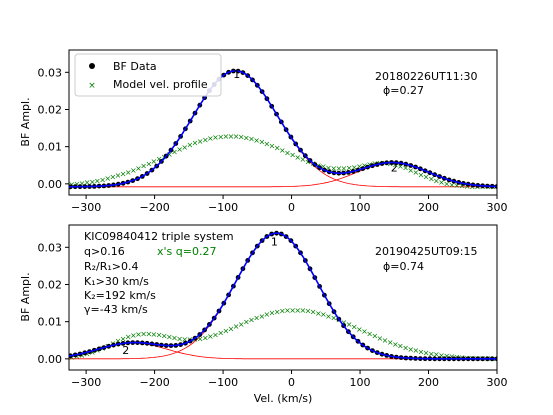  I want to click on legend-marker-model: ×, so click(92, 86).